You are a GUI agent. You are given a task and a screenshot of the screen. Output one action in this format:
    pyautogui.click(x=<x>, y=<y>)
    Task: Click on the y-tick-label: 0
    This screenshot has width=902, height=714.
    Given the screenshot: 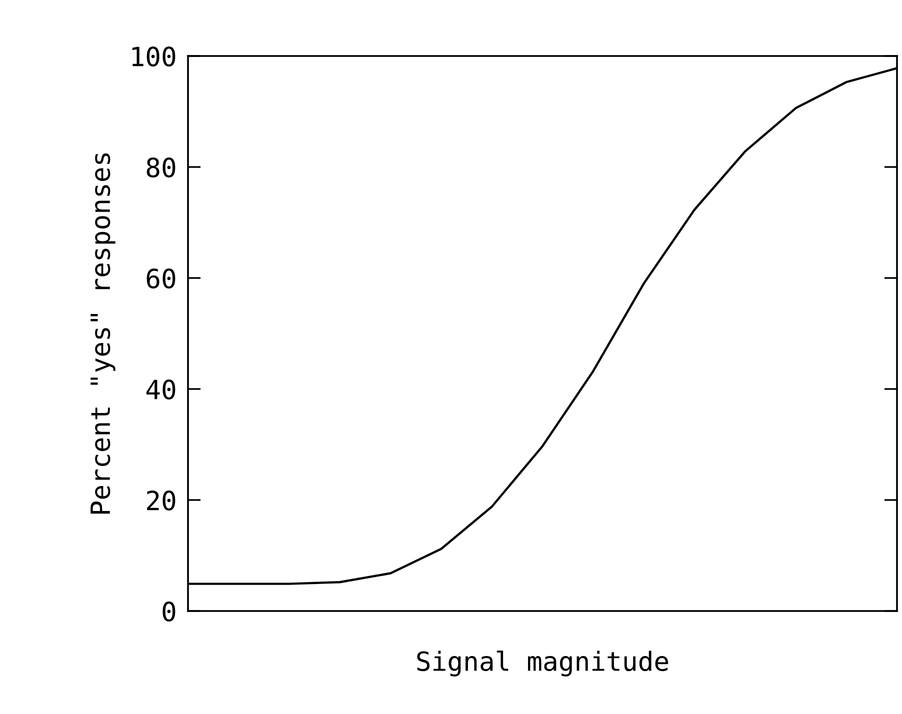 What is the action you would take?
    pyautogui.click(x=169, y=612)
    